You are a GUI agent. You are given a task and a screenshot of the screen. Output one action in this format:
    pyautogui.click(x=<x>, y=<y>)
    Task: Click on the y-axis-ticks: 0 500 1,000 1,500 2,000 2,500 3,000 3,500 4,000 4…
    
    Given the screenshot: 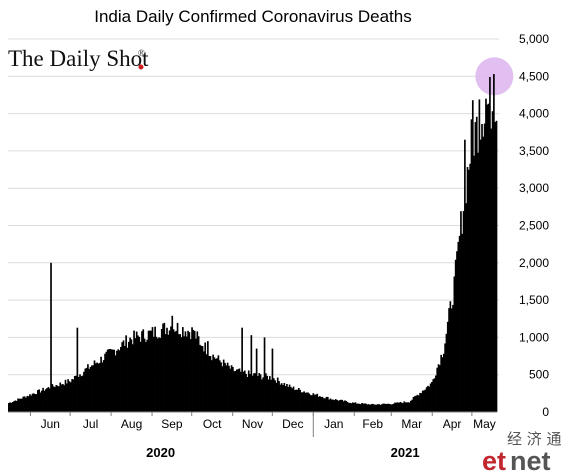 What is the action you would take?
    pyautogui.click(x=534, y=225)
    